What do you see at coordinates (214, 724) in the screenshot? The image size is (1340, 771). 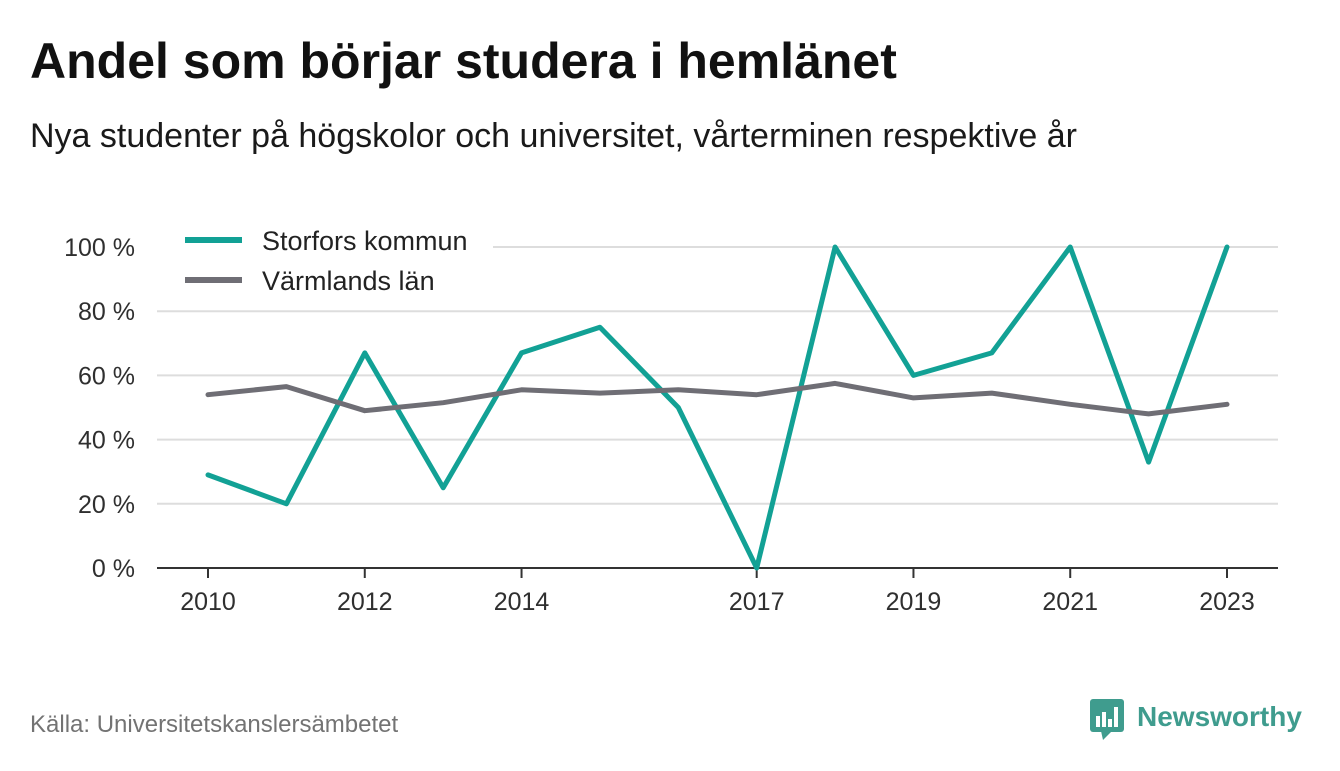 I see `source-note: Källa: Universitetskanslersämbetet` at bounding box center [214, 724].